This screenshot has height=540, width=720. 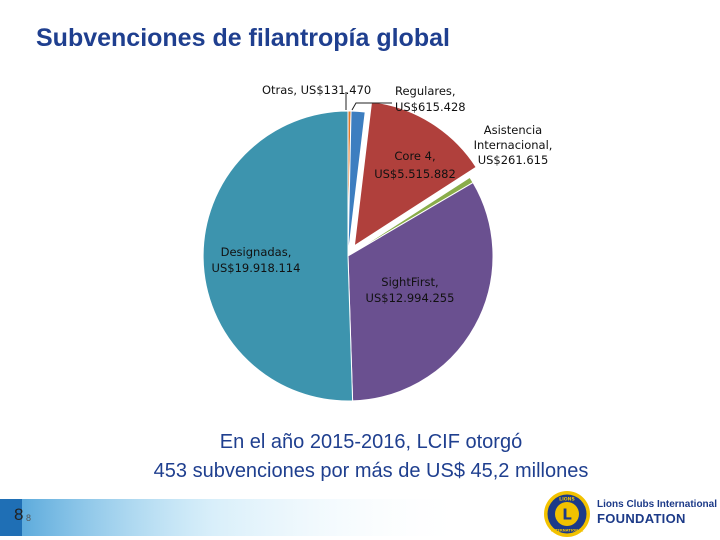 I want to click on brand-foundation: FOUNDATION, so click(x=641, y=518).